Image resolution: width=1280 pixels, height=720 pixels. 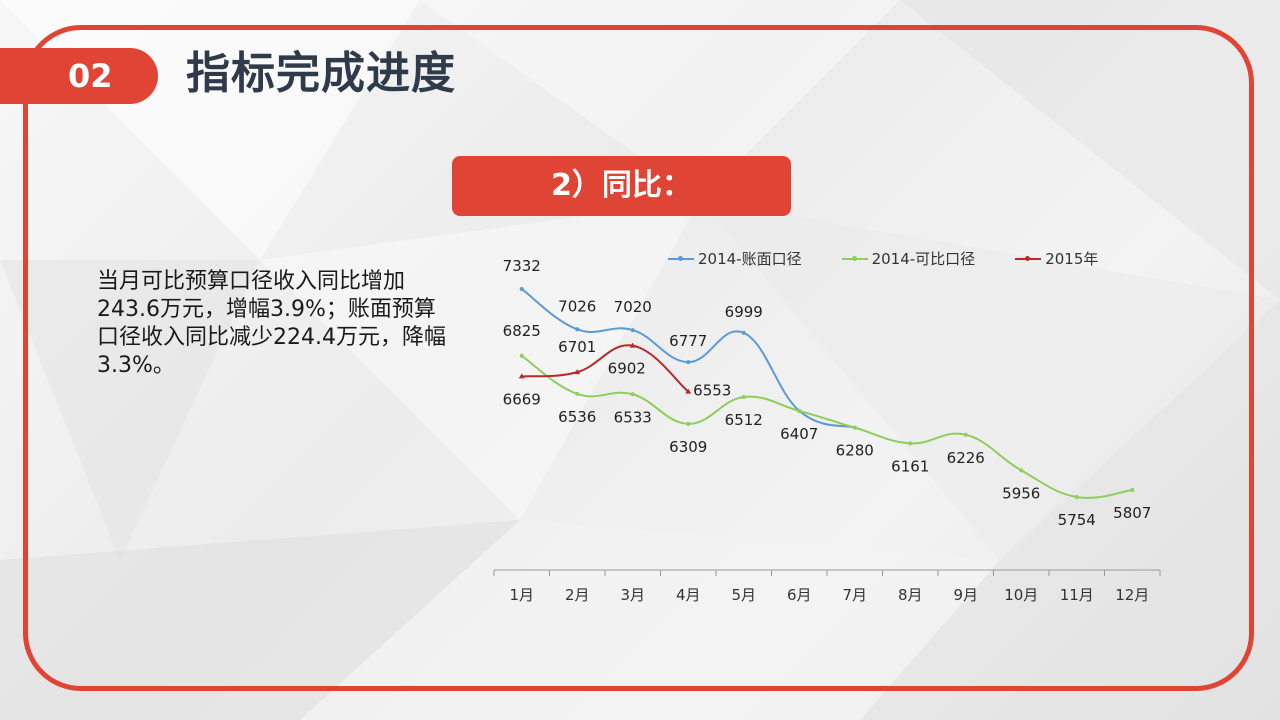 What do you see at coordinates (522, 399) in the screenshot?
I see `data-label: 6669` at bounding box center [522, 399].